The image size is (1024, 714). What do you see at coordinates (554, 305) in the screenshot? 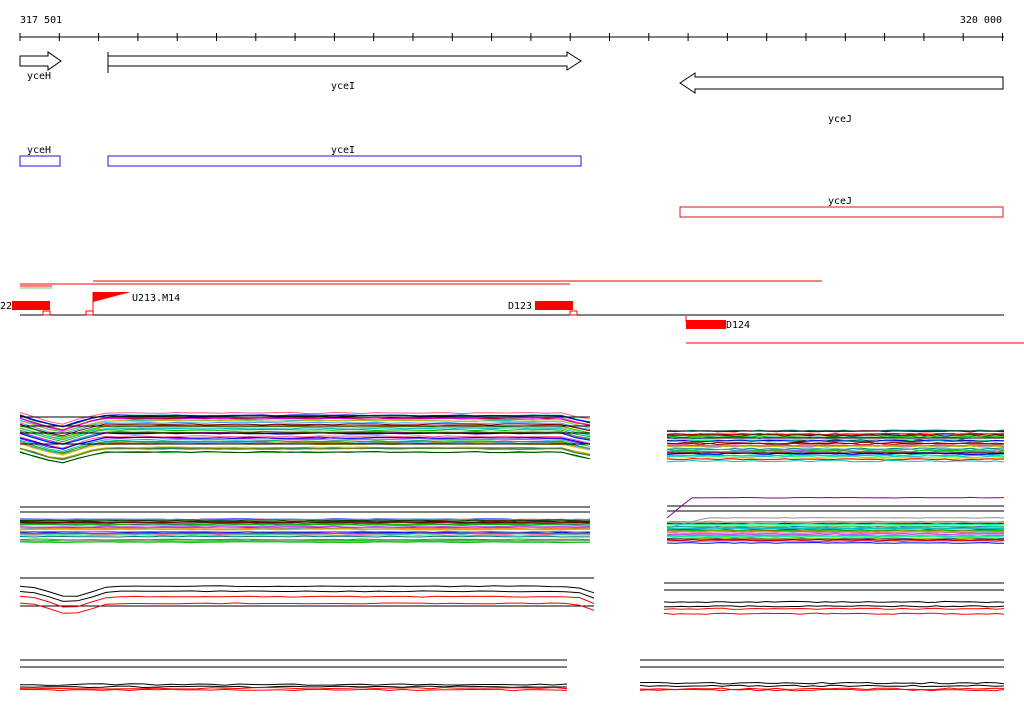
I see `feature-block-mid` at bounding box center [554, 305].